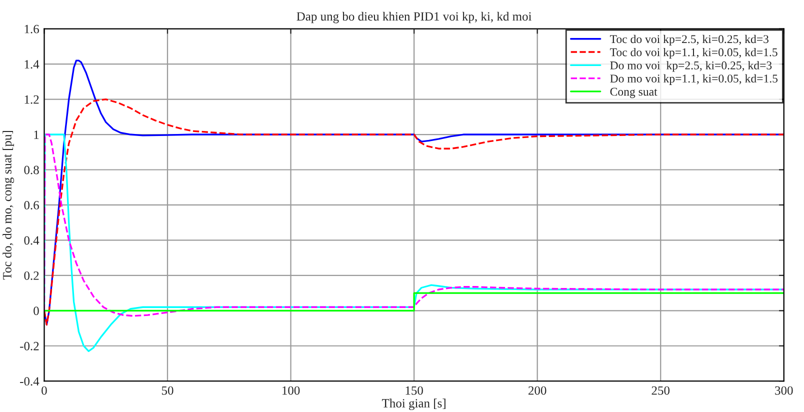 Image resolution: width=804 pixels, height=412 pixels. Describe the element at coordinates (694, 79) in the screenshot. I see `legend-label: Do mo voi kp=1.1, ki=0.05, kd=1.5` at that location.